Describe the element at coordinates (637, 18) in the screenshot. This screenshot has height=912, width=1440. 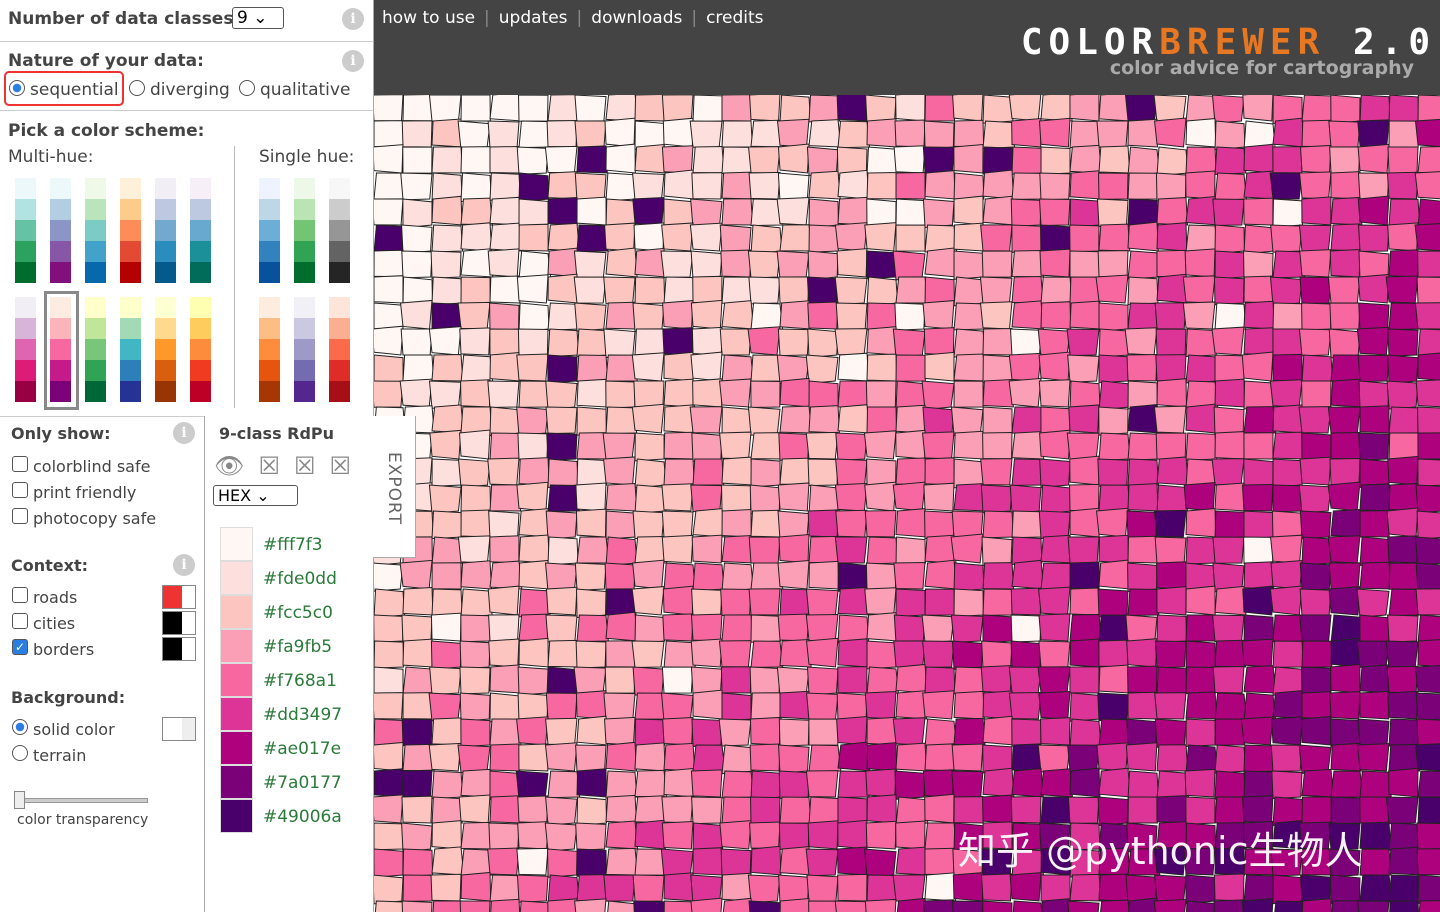
I see `nav-link: downloads` at that location.